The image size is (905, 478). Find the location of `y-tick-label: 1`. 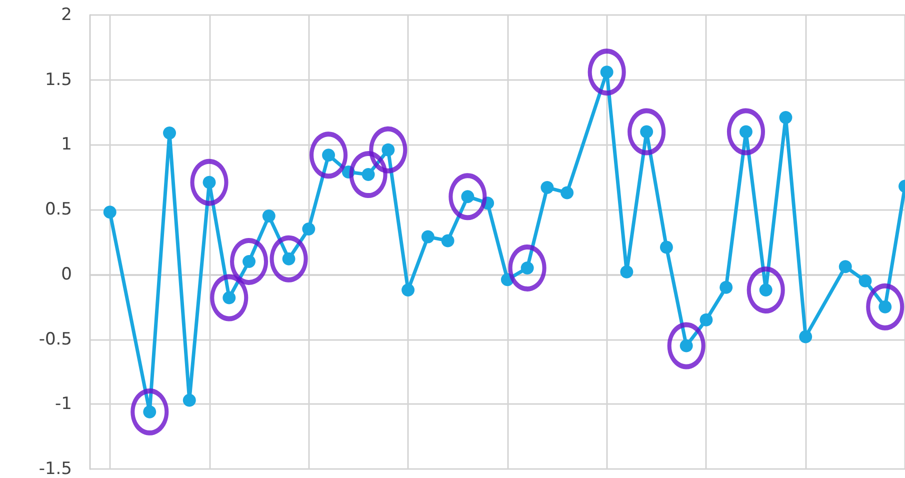

y-tick-label: 1 is located at coordinates (66, 144).